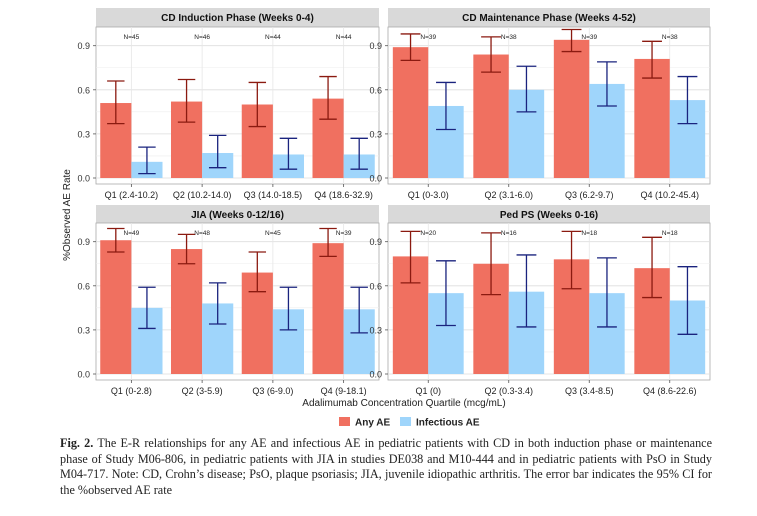 The image size is (757, 516). What do you see at coordinates (670, 391) in the screenshot?
I see `x-tick-label: Q4 (8.6-22.6)` at bounding box center [670, 391].